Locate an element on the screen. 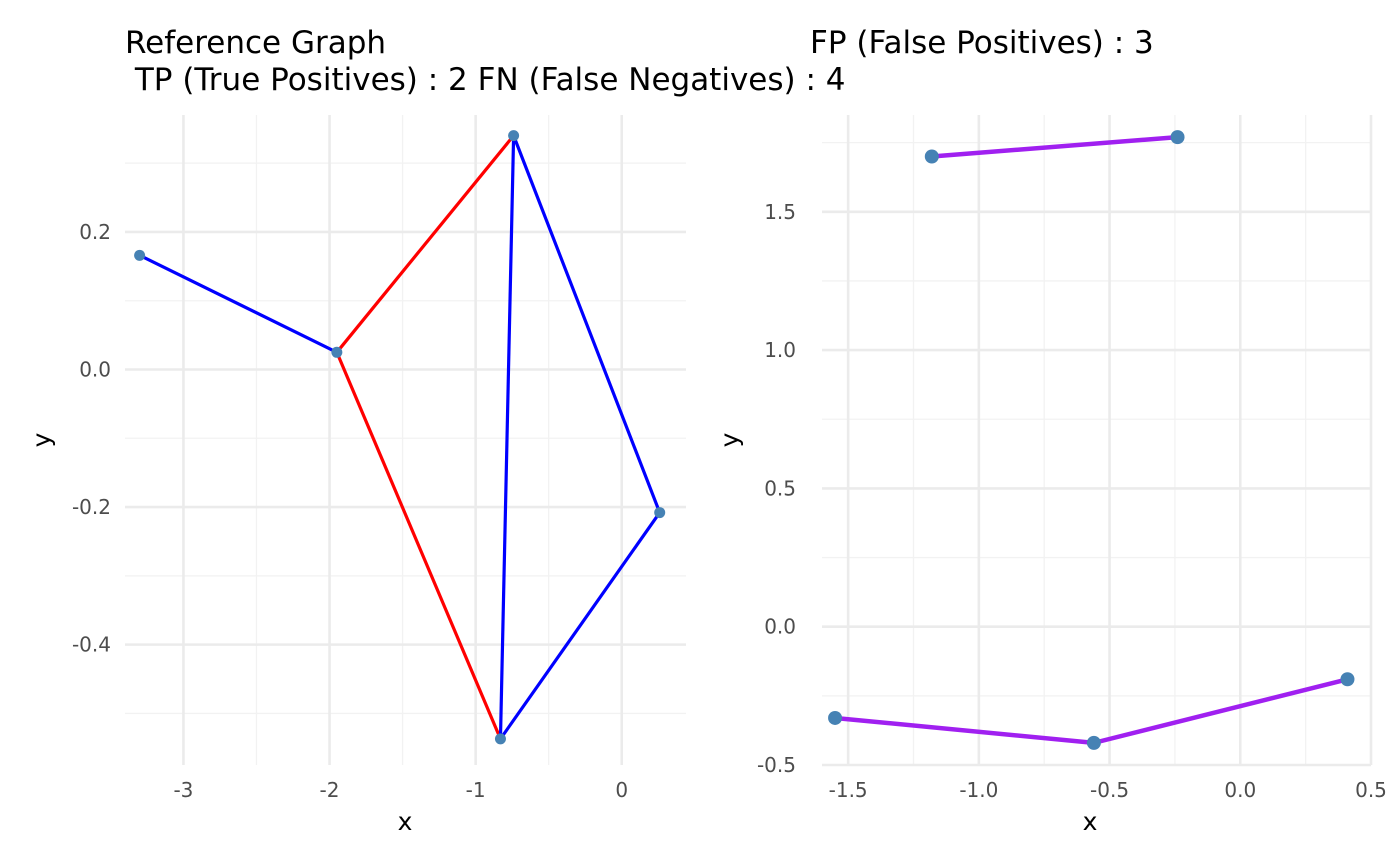  x-tick-label: -2 is located at coordinates (330, 790).